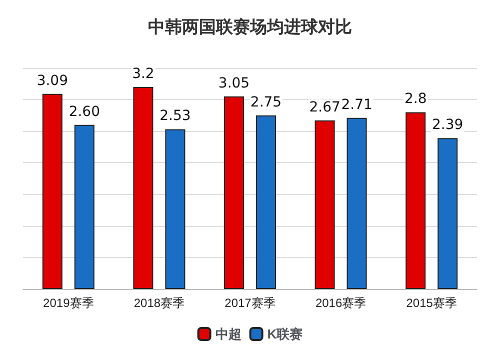 This screenshot has width=500, height=362. What do you see at coordinates (228, 334) in the screenshot?
I see `legend-label: 中超` at bounding box center [228, 334].